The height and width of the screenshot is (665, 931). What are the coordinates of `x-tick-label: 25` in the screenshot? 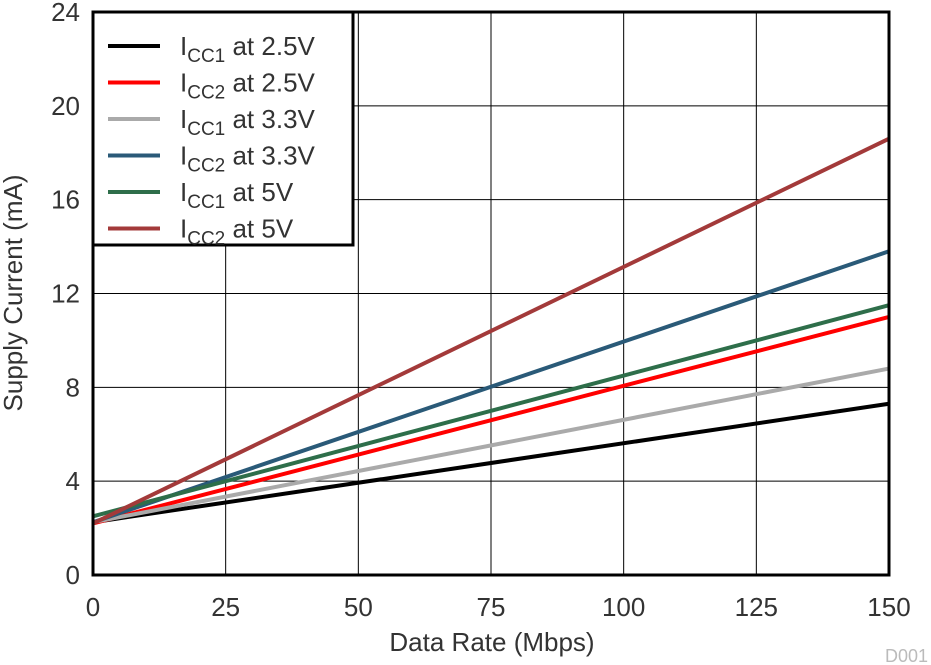 It's located at (225, 607).